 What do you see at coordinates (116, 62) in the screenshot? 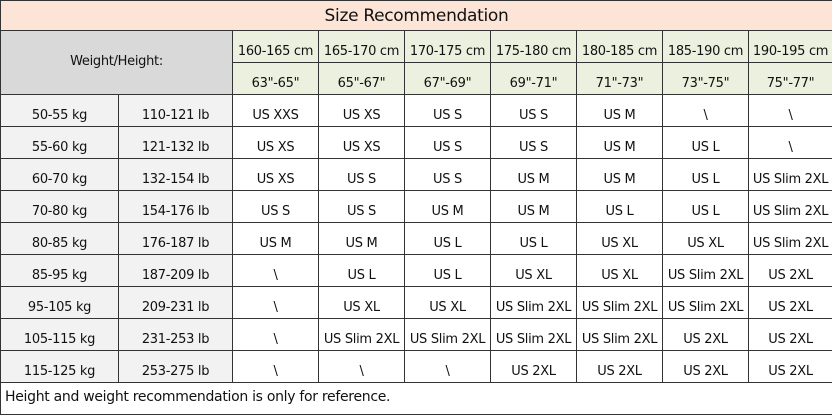
I see `weight-height-label: Weight/Height:` at bounding box center [116, 62].